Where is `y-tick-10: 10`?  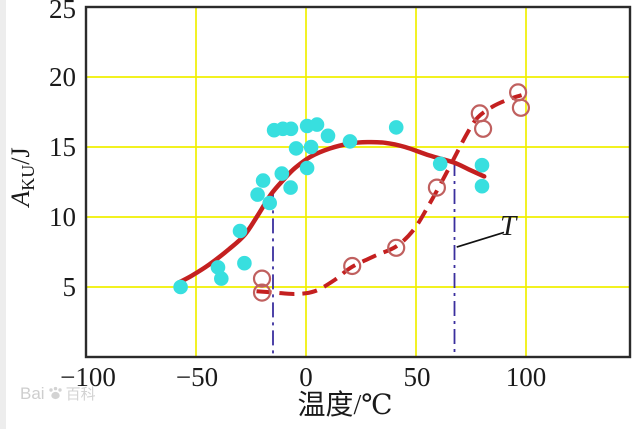 y-tick-10: 10 is located at coordinates (62, 217).